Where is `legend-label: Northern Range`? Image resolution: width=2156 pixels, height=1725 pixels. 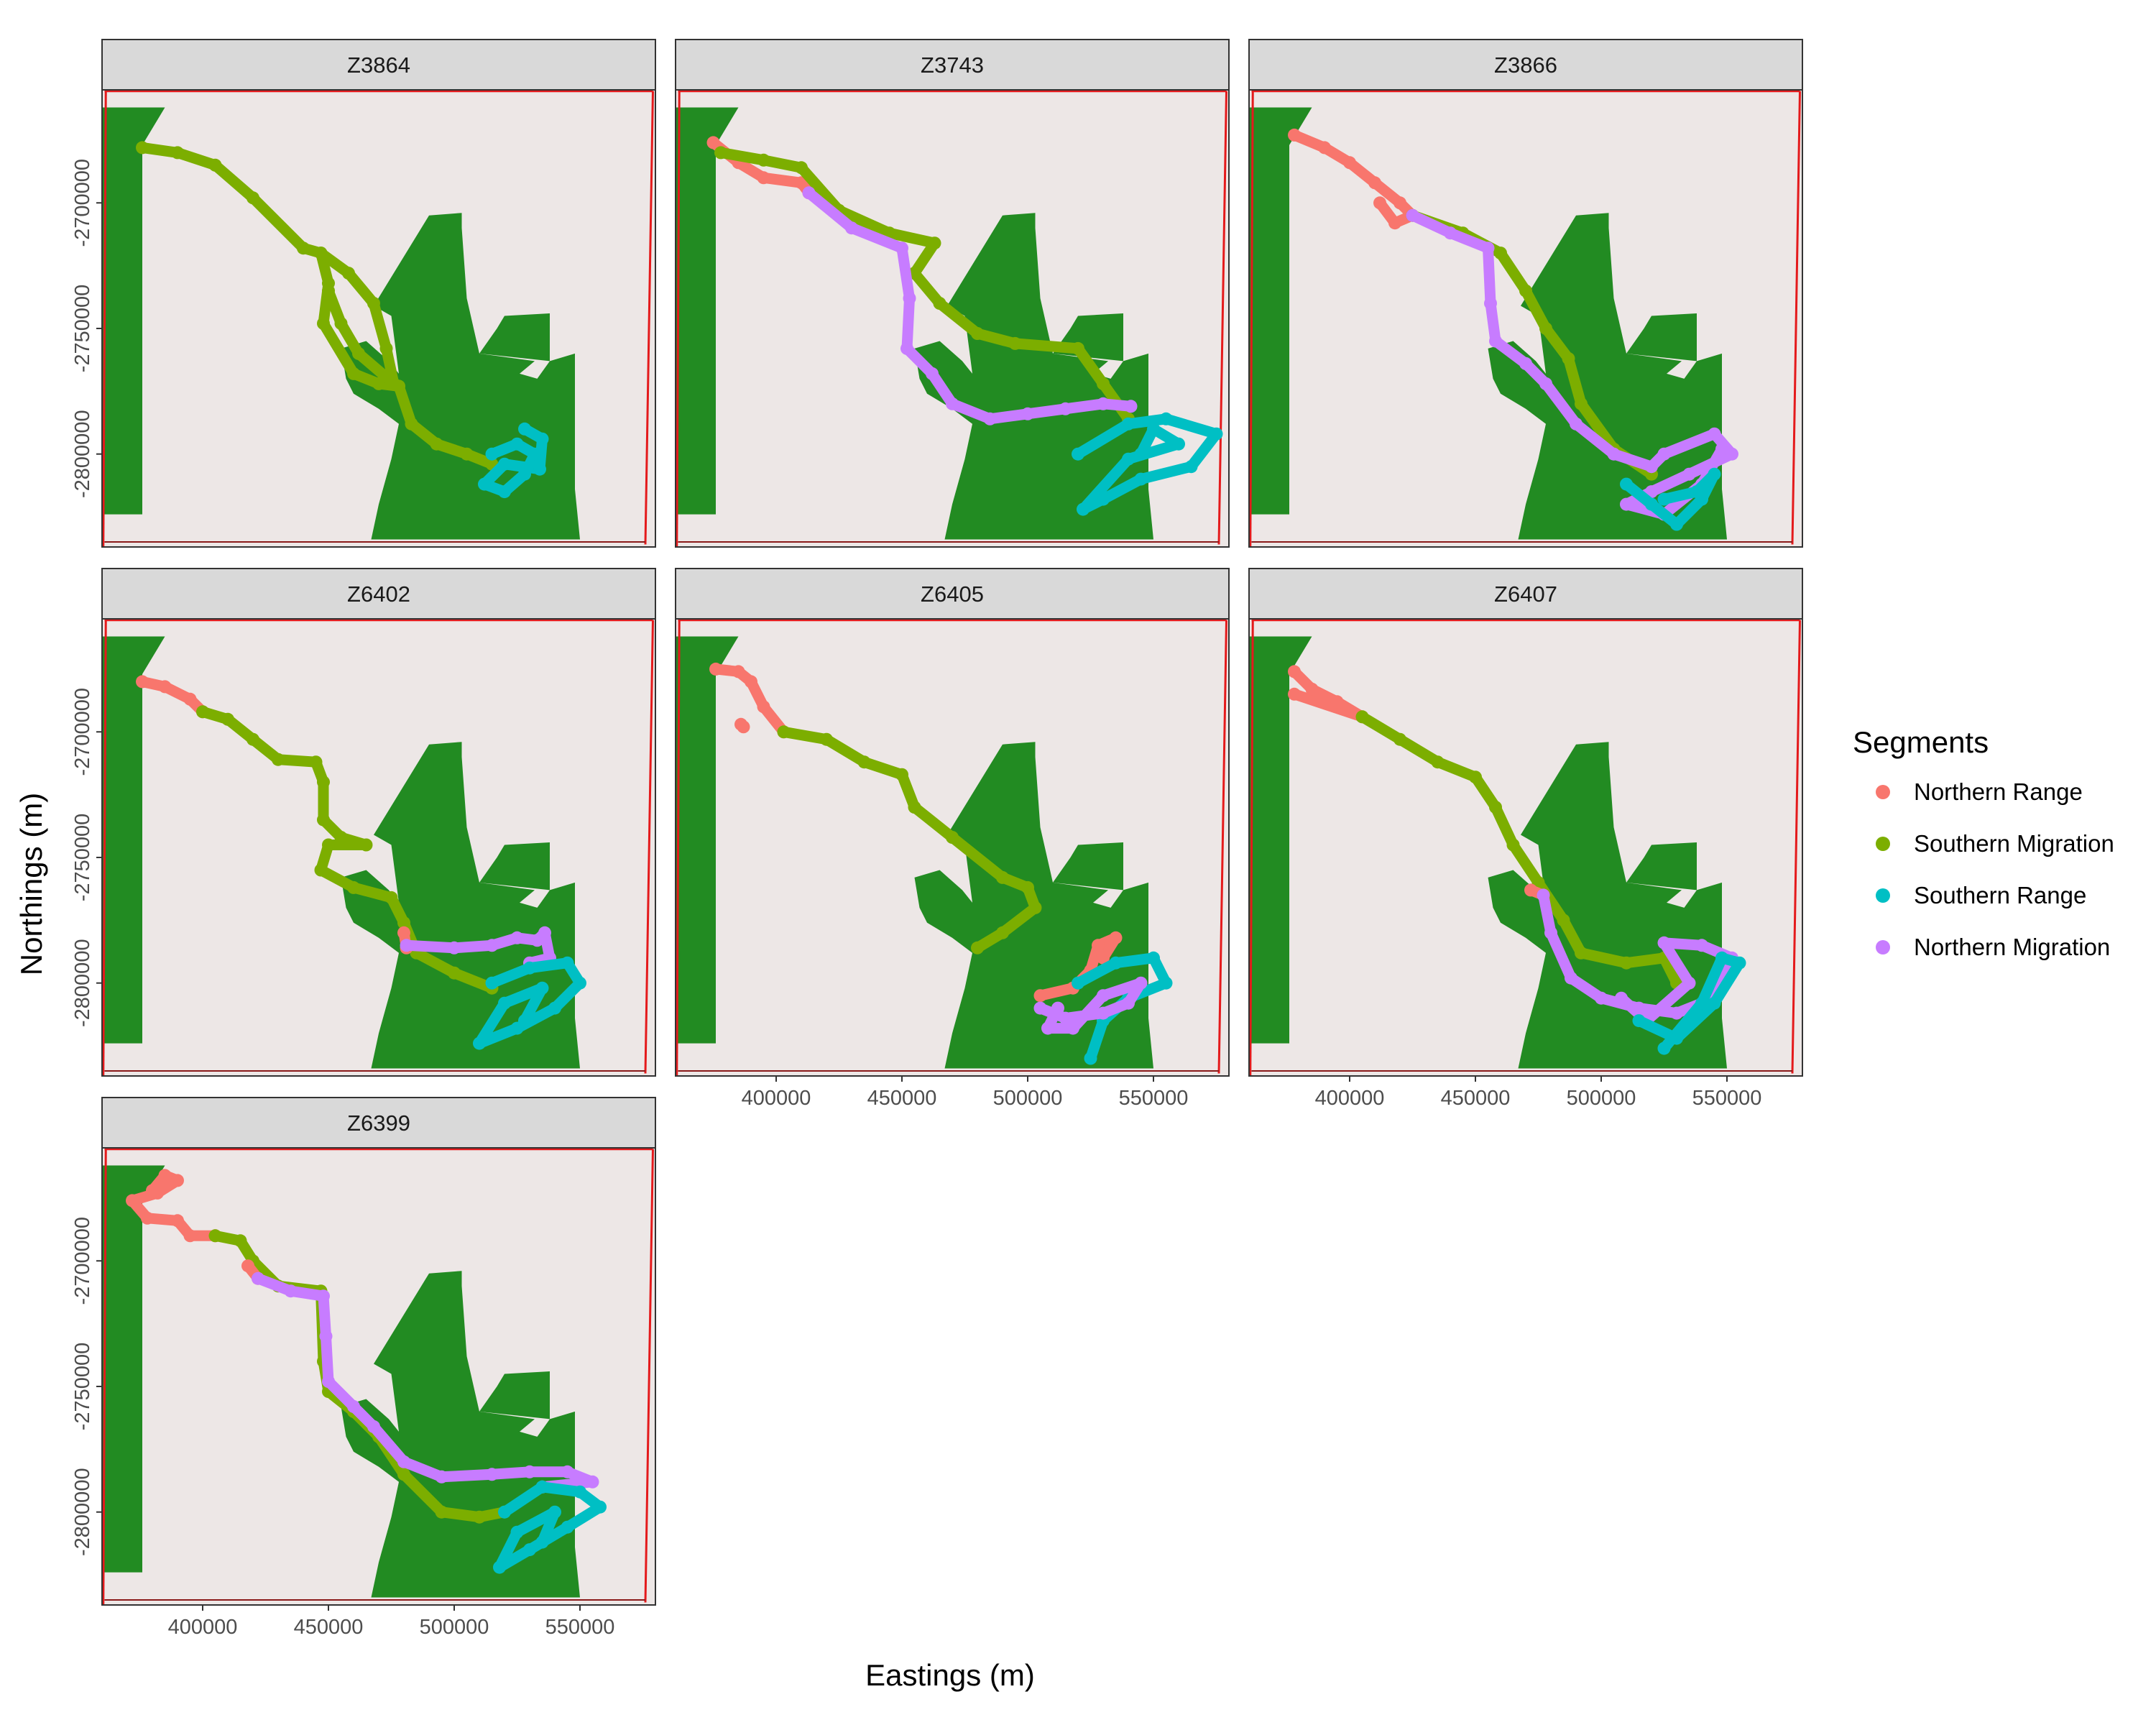
legend-label: Northern Range is located at coordinates (1998, 791).